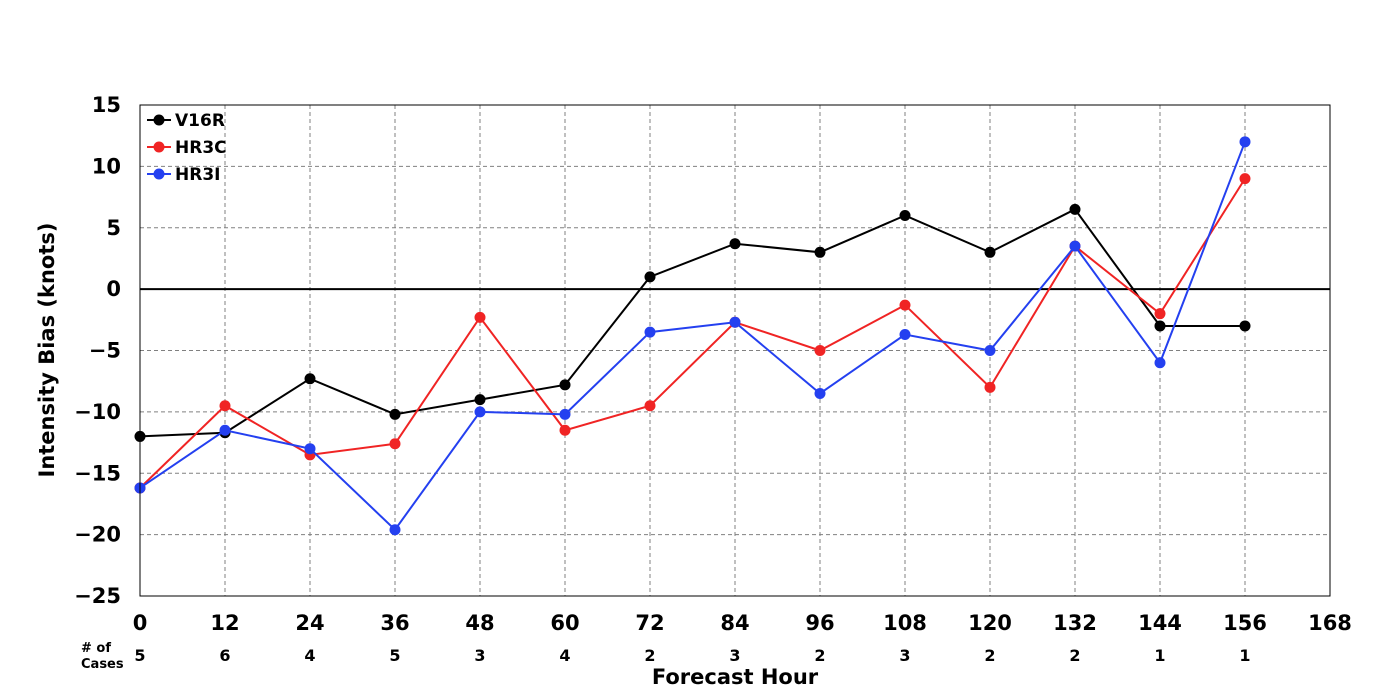 Image resolution: width=1400 pixels, height=700 pixels. I want to click on cases-row: # of Cases 5 6 4 5 3 4 2 3 2 3 2 2 1 1, so click(666, 656).